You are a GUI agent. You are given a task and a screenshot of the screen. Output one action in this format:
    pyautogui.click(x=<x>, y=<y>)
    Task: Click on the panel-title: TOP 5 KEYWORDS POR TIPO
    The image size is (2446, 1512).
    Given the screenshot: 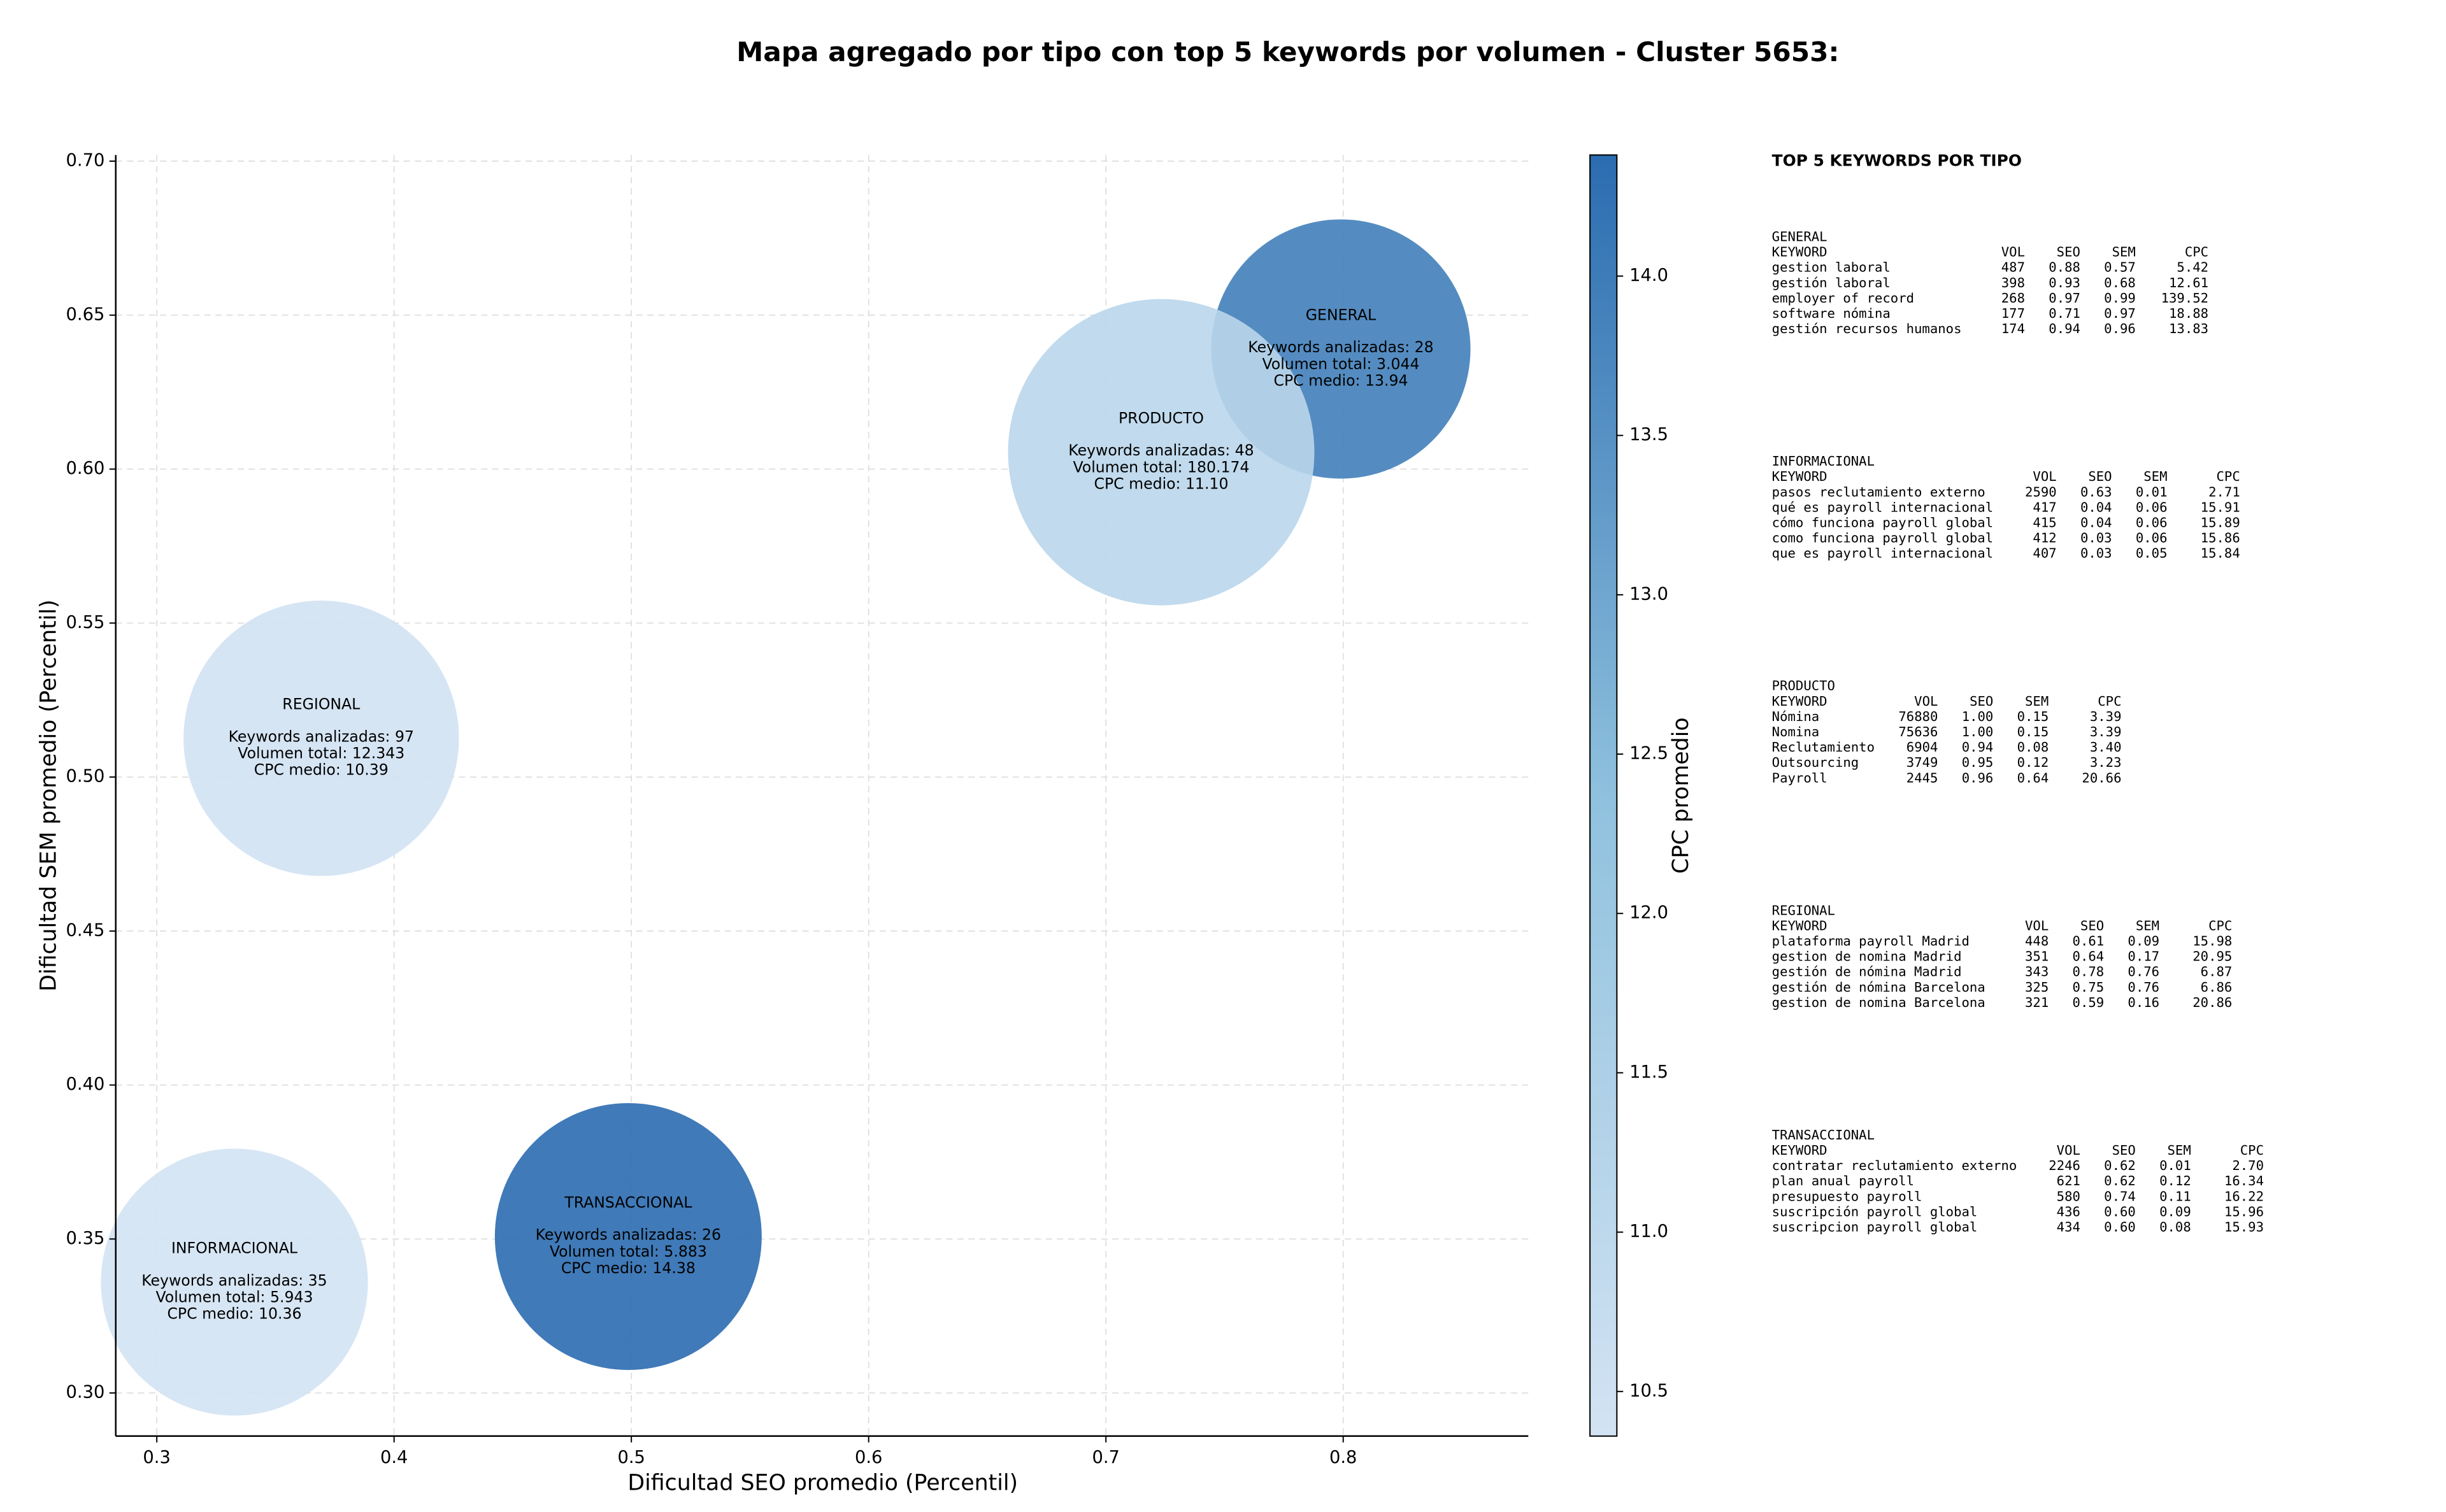 What is the action you would take?
    pyautogui.click(x=1897, y=160)
    